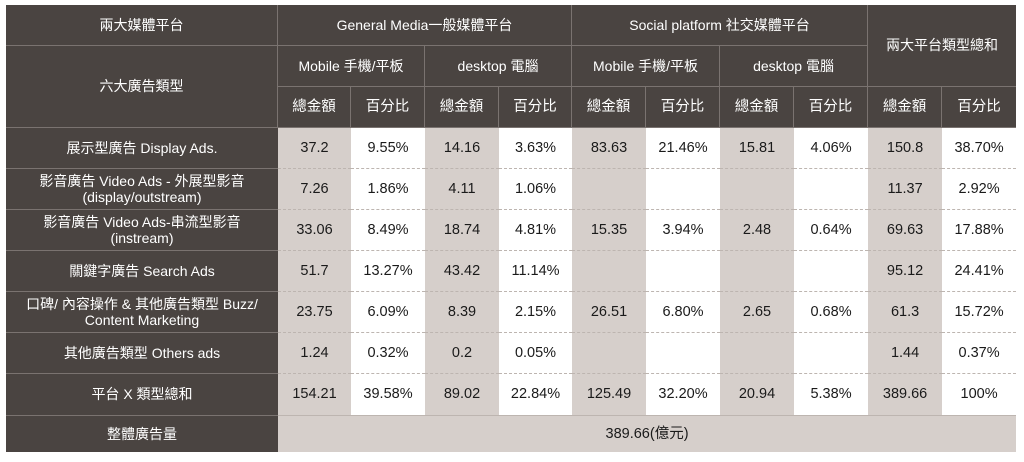 The image size is (1024, 462). I want to click on table-cell: 15.35, so click(609, 230).